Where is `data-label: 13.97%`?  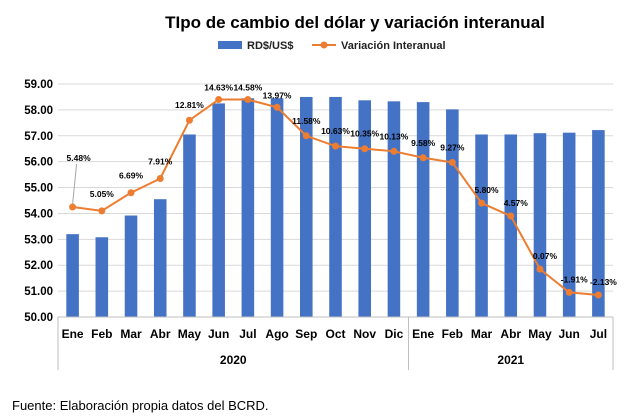
data-label: 13.97% is located at coordinates (277, 95).